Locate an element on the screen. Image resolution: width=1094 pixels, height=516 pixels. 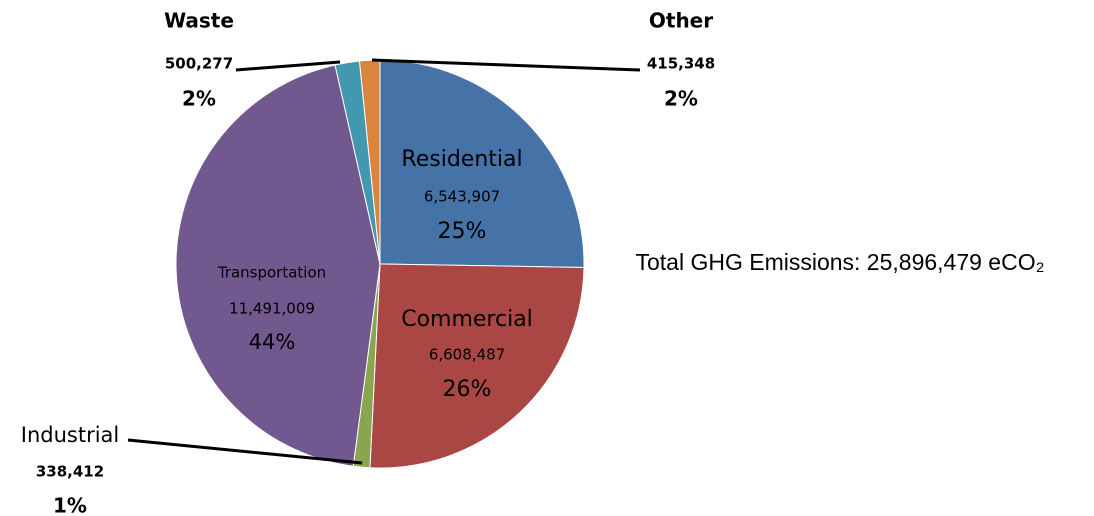
slice-value-label: 11,491,009 is located at coordinates (272, 309).